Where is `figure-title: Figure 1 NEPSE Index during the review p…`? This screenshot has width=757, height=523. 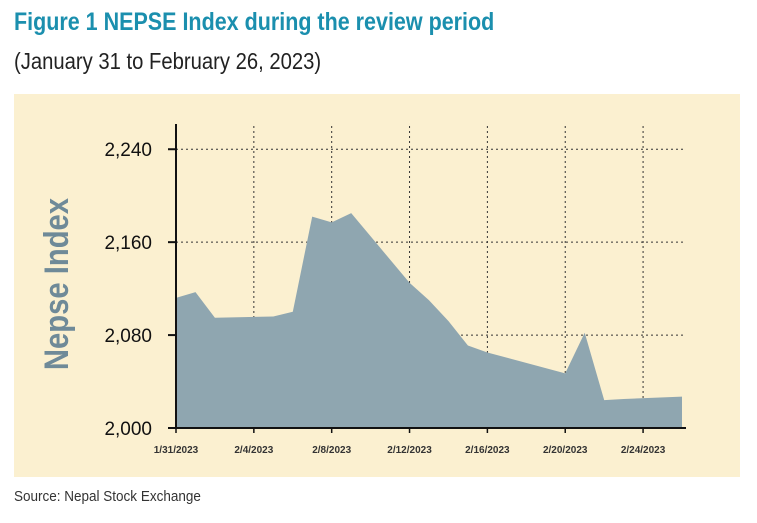 figure-title: Figure 1 NEPSE Index during the review p… is located at coordinates (254, 22).